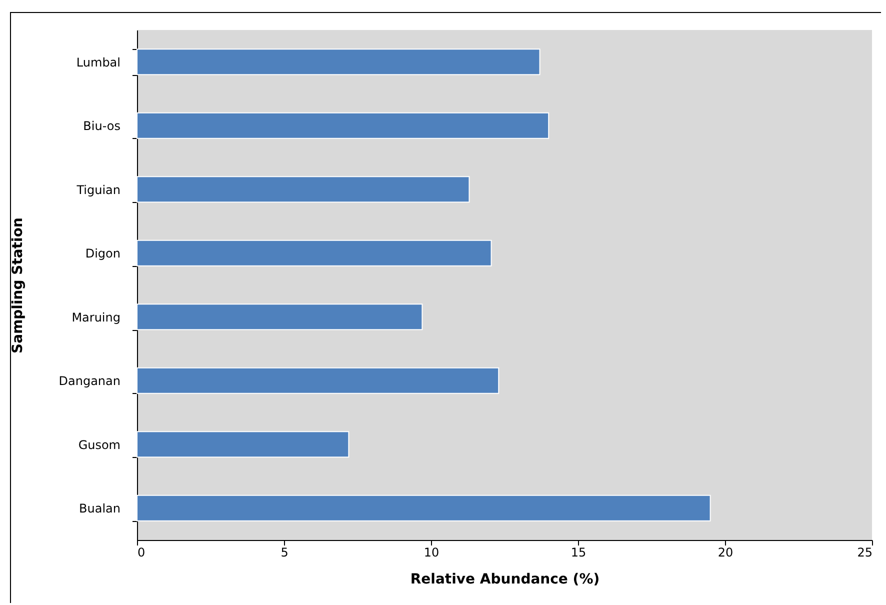 The image size is (886, 605). I want to click on y-tick-label: Danganan, so click(89, 381).